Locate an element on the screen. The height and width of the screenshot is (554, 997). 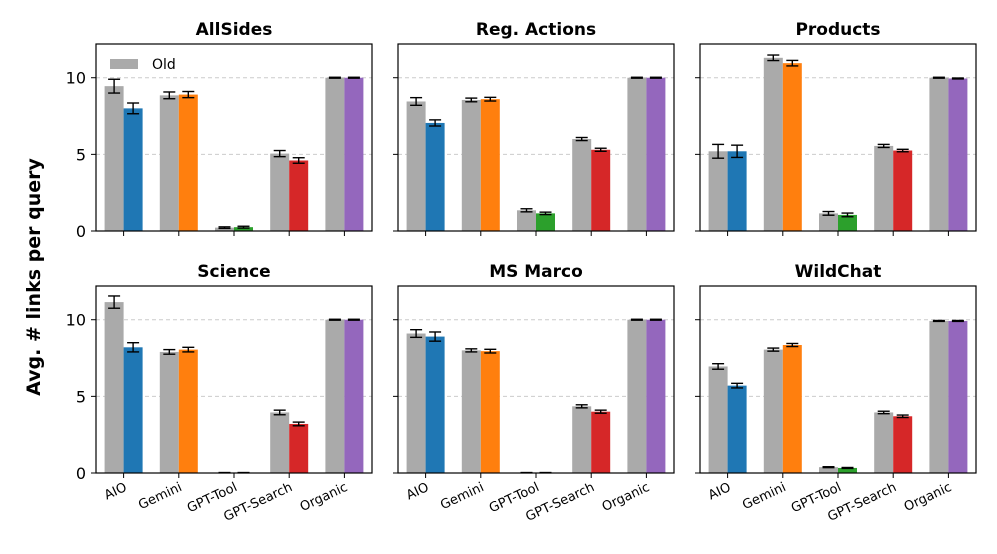
chart-title: MS Marco is located at coordinates (536, 272).